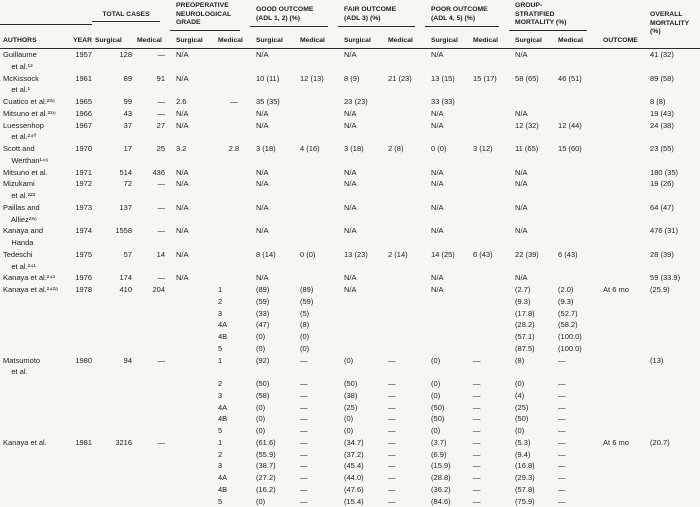  Describe the element at coordinates (112, 114) in the screenshot. I see `table-cell: 43` at that location.